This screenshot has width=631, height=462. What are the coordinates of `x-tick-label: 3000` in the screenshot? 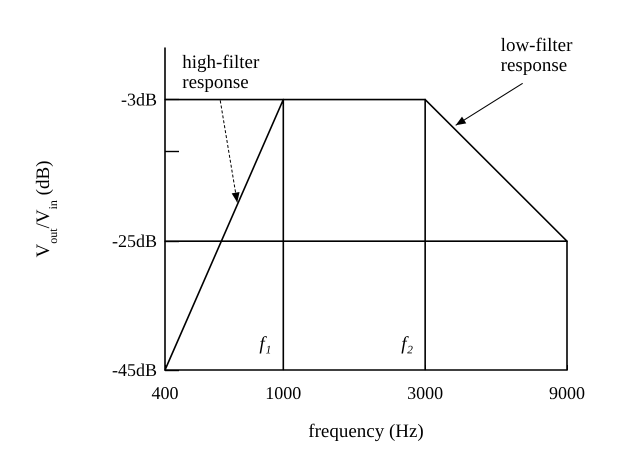 It's located at (425, 393).